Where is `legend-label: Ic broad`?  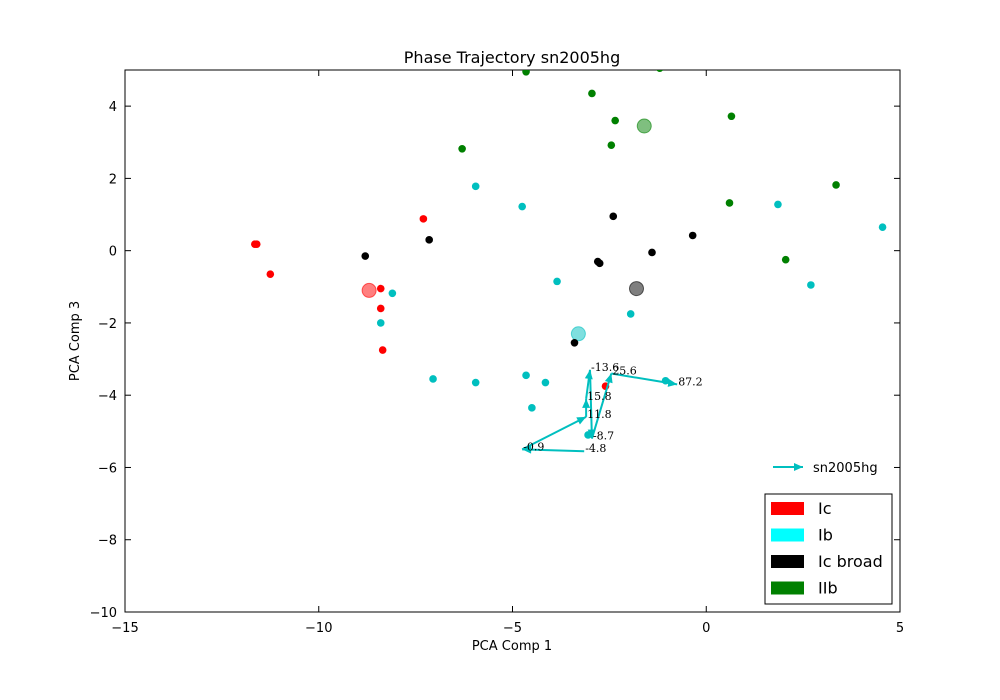 legend-label: Ic broad is located at coordinates (850, 561).